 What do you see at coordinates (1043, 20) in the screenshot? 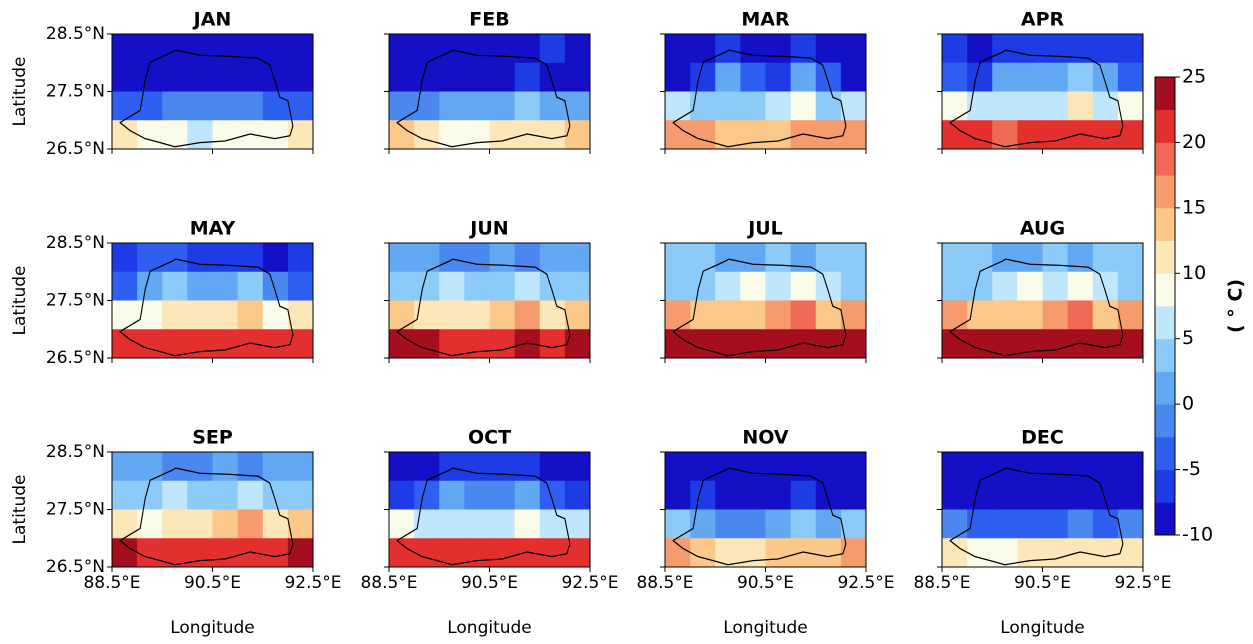
I see `panel-title: APR` at bounding box center [1043, 20].